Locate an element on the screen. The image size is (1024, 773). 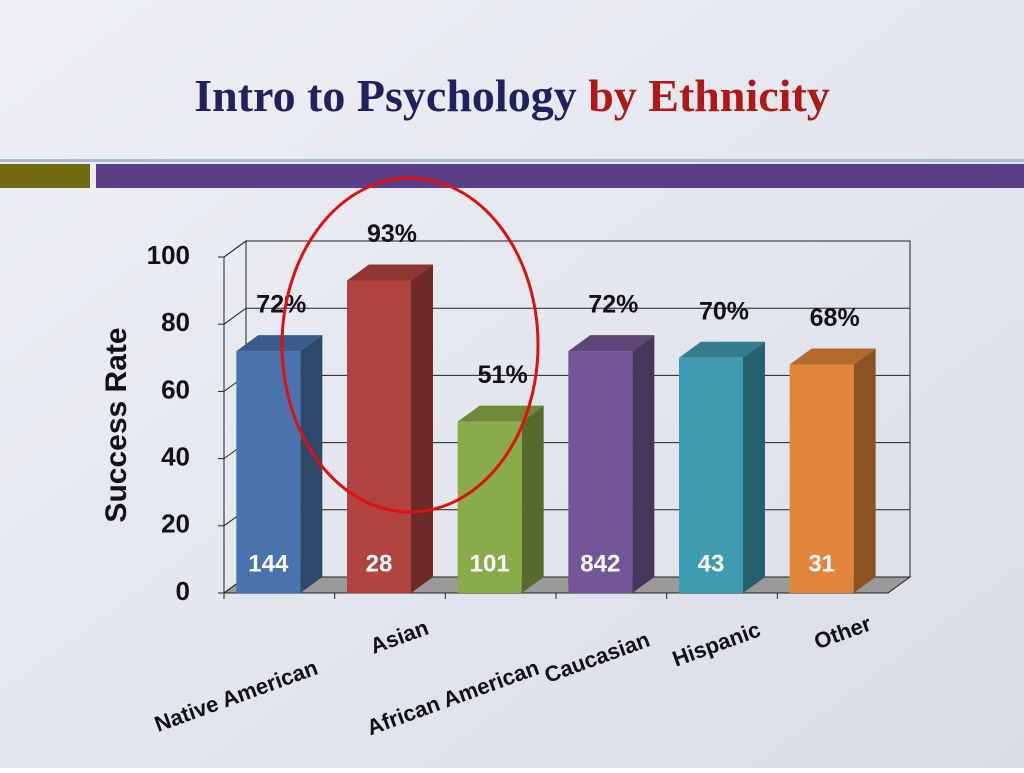
count-label: 43 is located at coordinates (711, 563).